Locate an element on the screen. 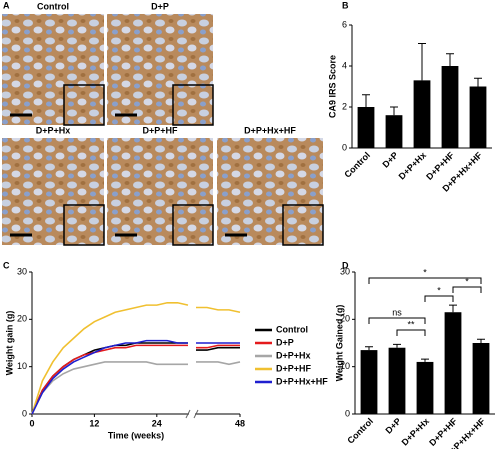 The height and width of the screenshot is (449, 500). x-axis-label: Time (weeks) is located at coordinates (136, 435).